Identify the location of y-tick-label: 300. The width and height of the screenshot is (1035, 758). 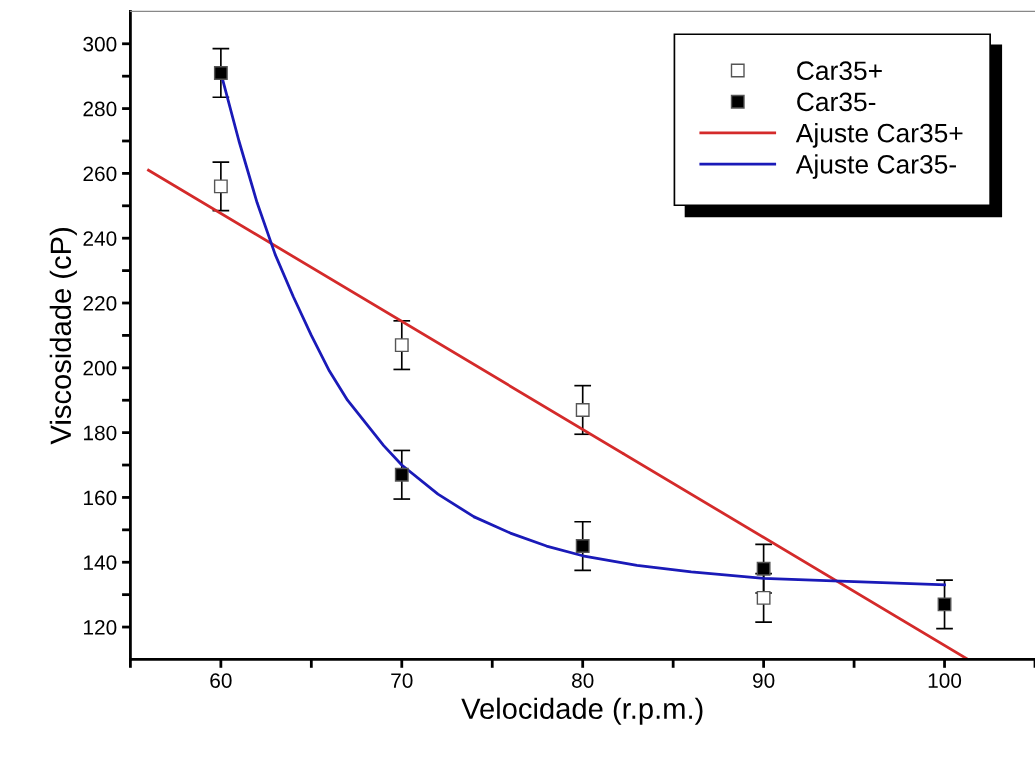
(100, 44).